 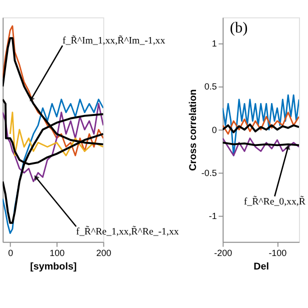 What do you see at coordinates (104, 253) in the screenshot?
I see `x-tick-label: 200` at bounding box center [104, 253].